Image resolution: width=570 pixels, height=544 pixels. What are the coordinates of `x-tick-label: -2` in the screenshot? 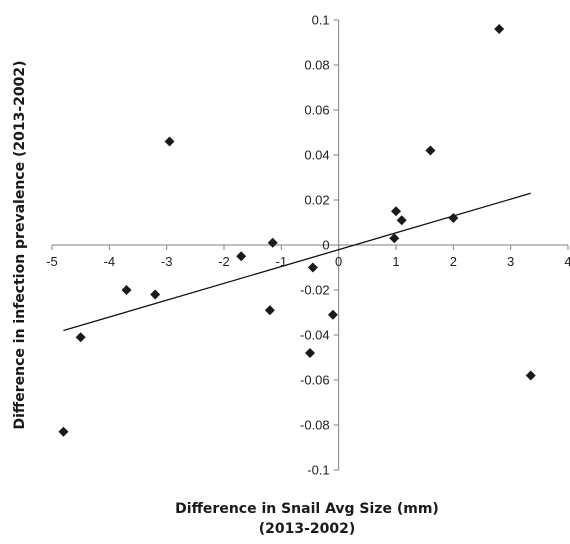 It's located at (224, 261).